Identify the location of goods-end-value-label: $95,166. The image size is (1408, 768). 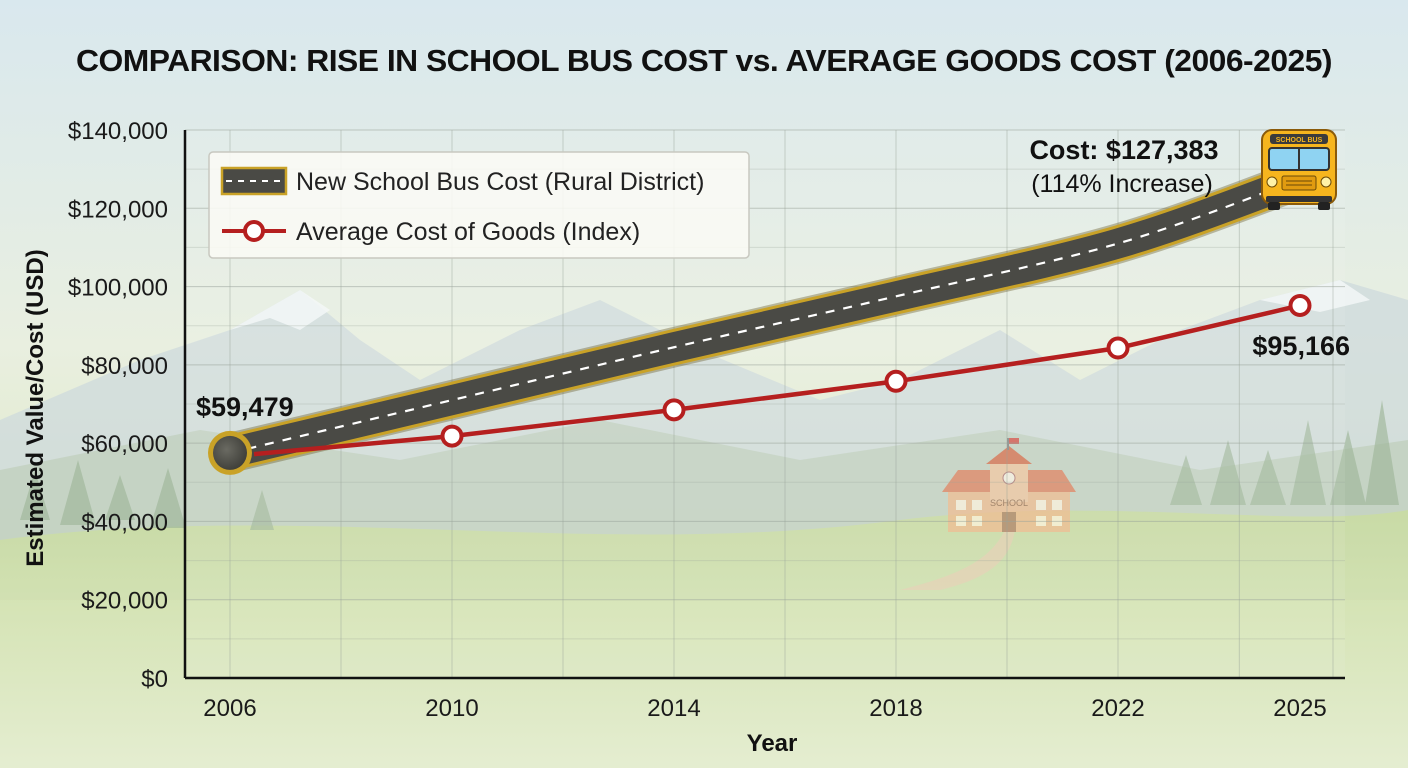
(1301, 346).